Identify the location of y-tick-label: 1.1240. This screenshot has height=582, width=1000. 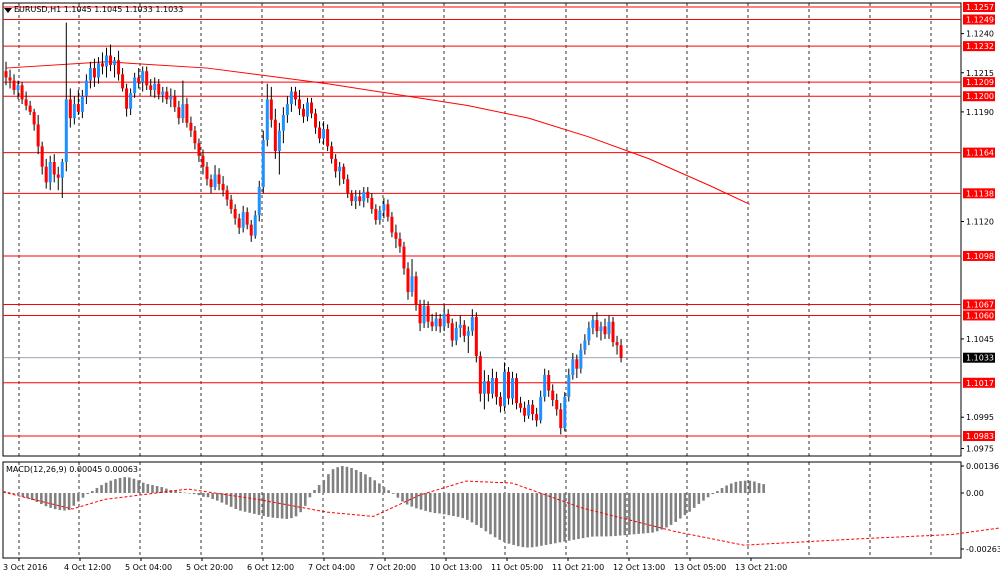
(980, 34).